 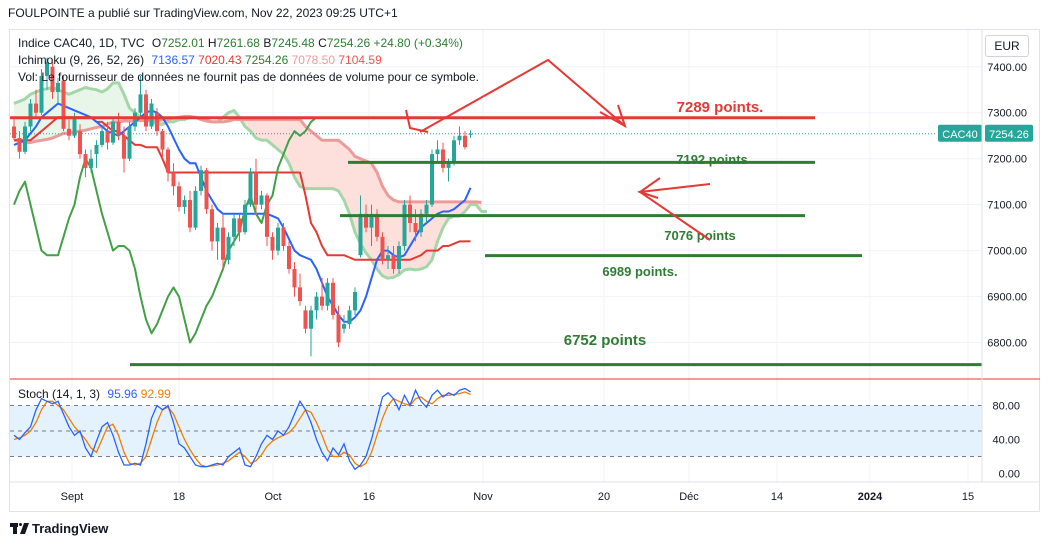 I want to click on change-value: +24.80 (+0.34%), so click(x=418, y=43).